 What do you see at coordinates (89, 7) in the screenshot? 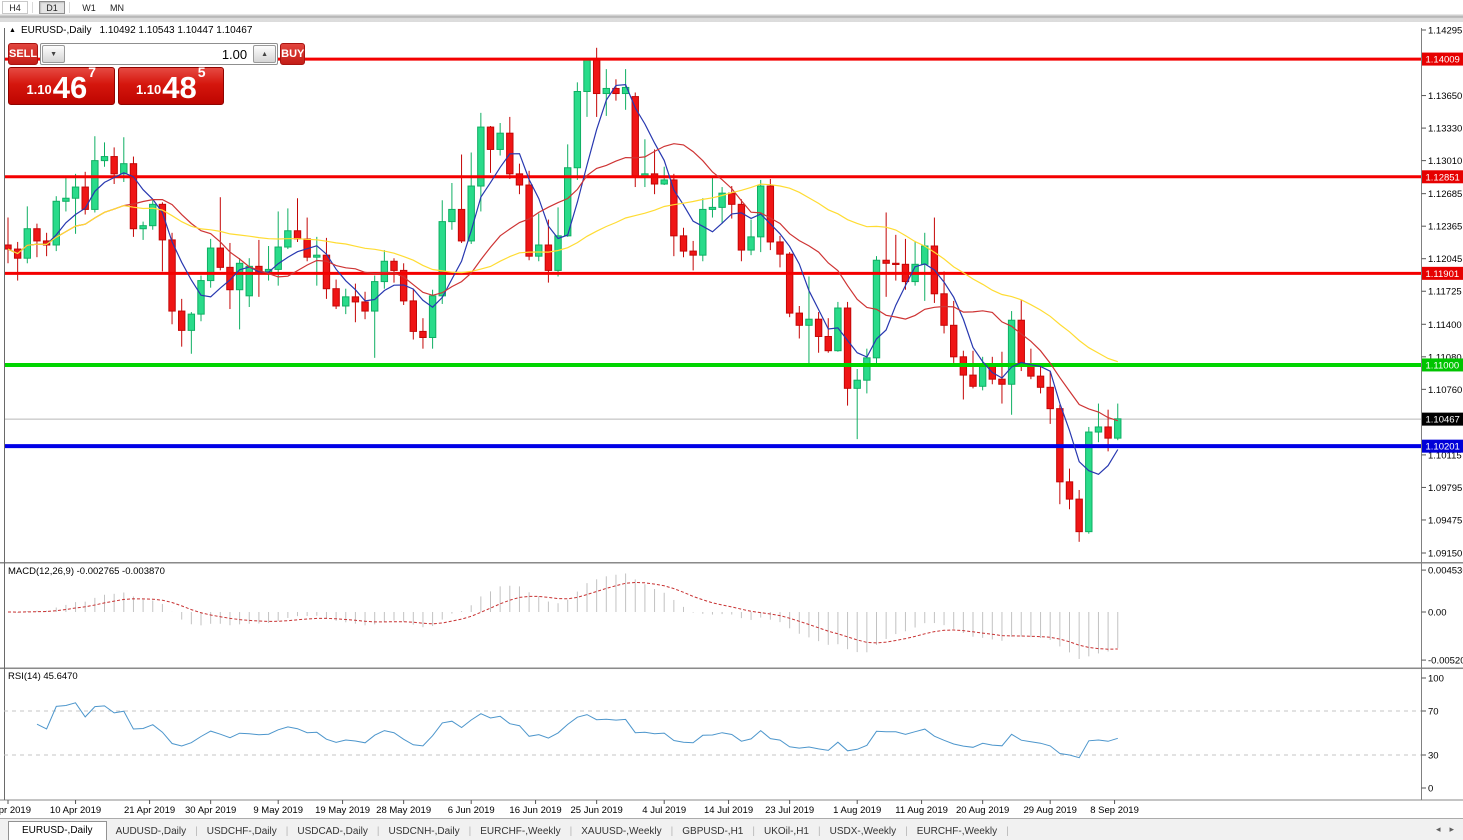
I see `timeframe-button-w1: W1` at bounding box center [89, 7].